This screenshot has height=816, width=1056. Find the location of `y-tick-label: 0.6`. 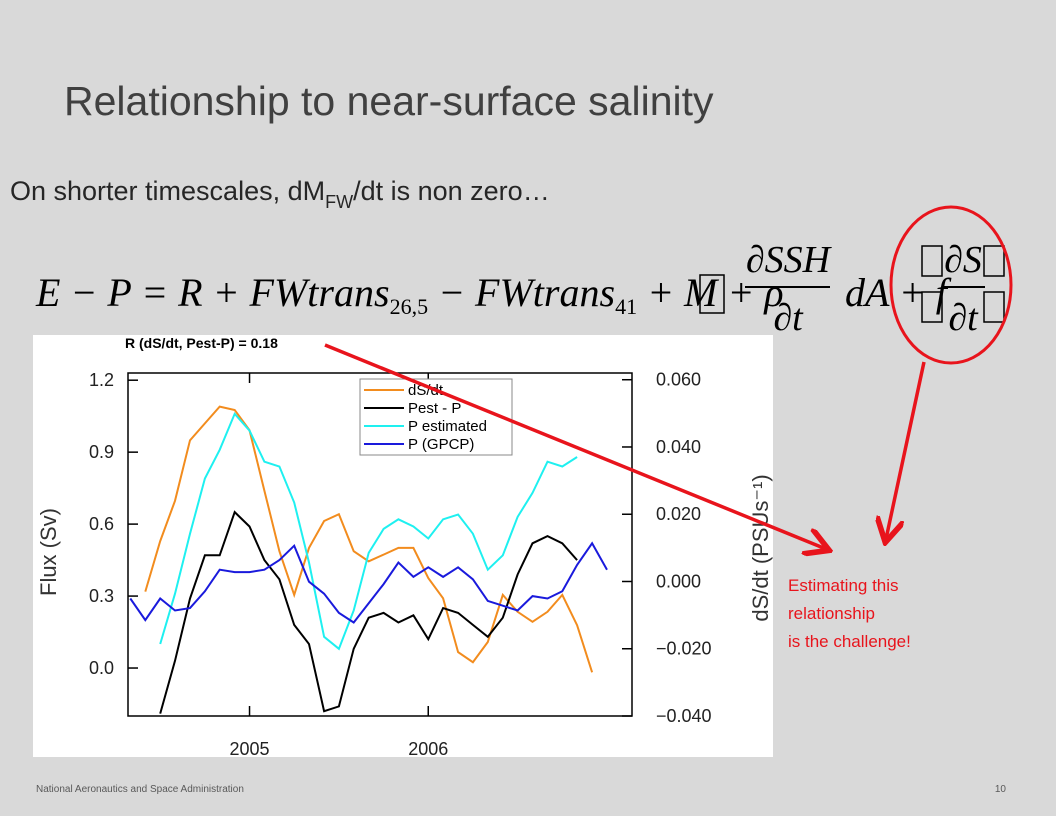

y-tick-label: 0.6 is located at coordinates (101, 524).